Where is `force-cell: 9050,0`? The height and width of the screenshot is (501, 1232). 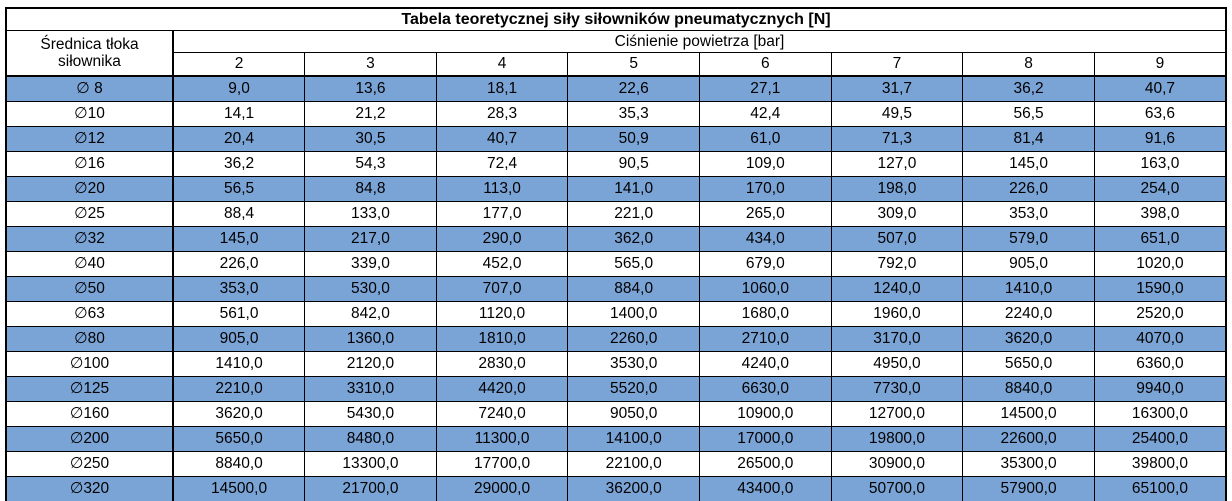 force-cell: 9050,0 is located at coordinates (633, 414).